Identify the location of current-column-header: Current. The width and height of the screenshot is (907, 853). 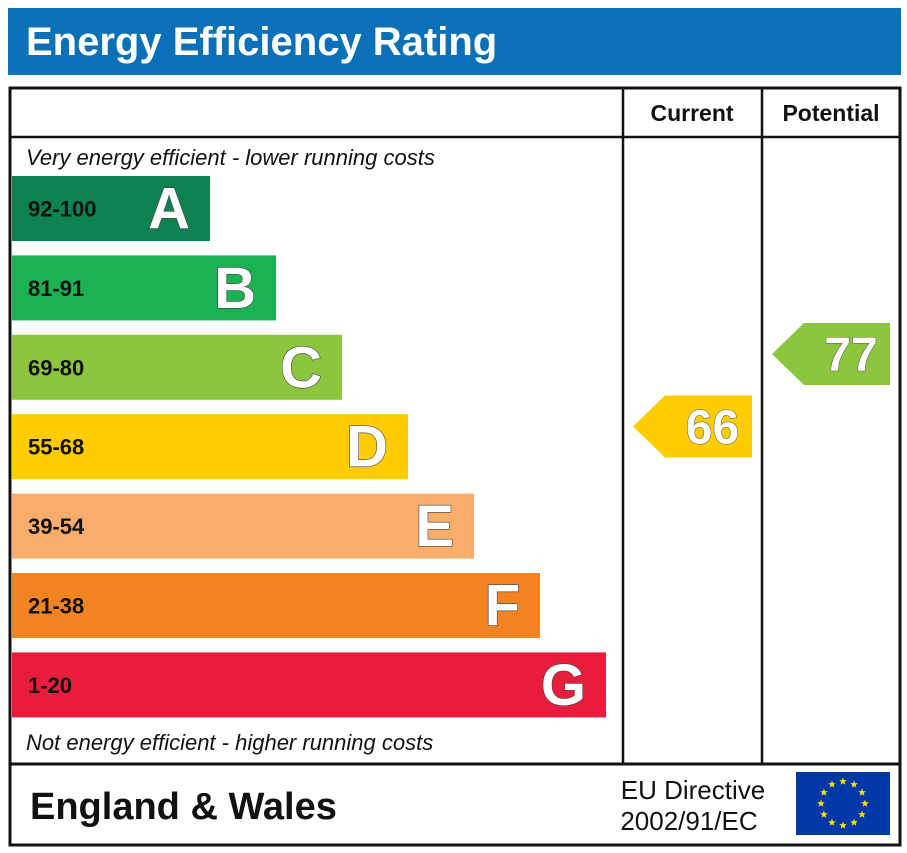
(691, 113).